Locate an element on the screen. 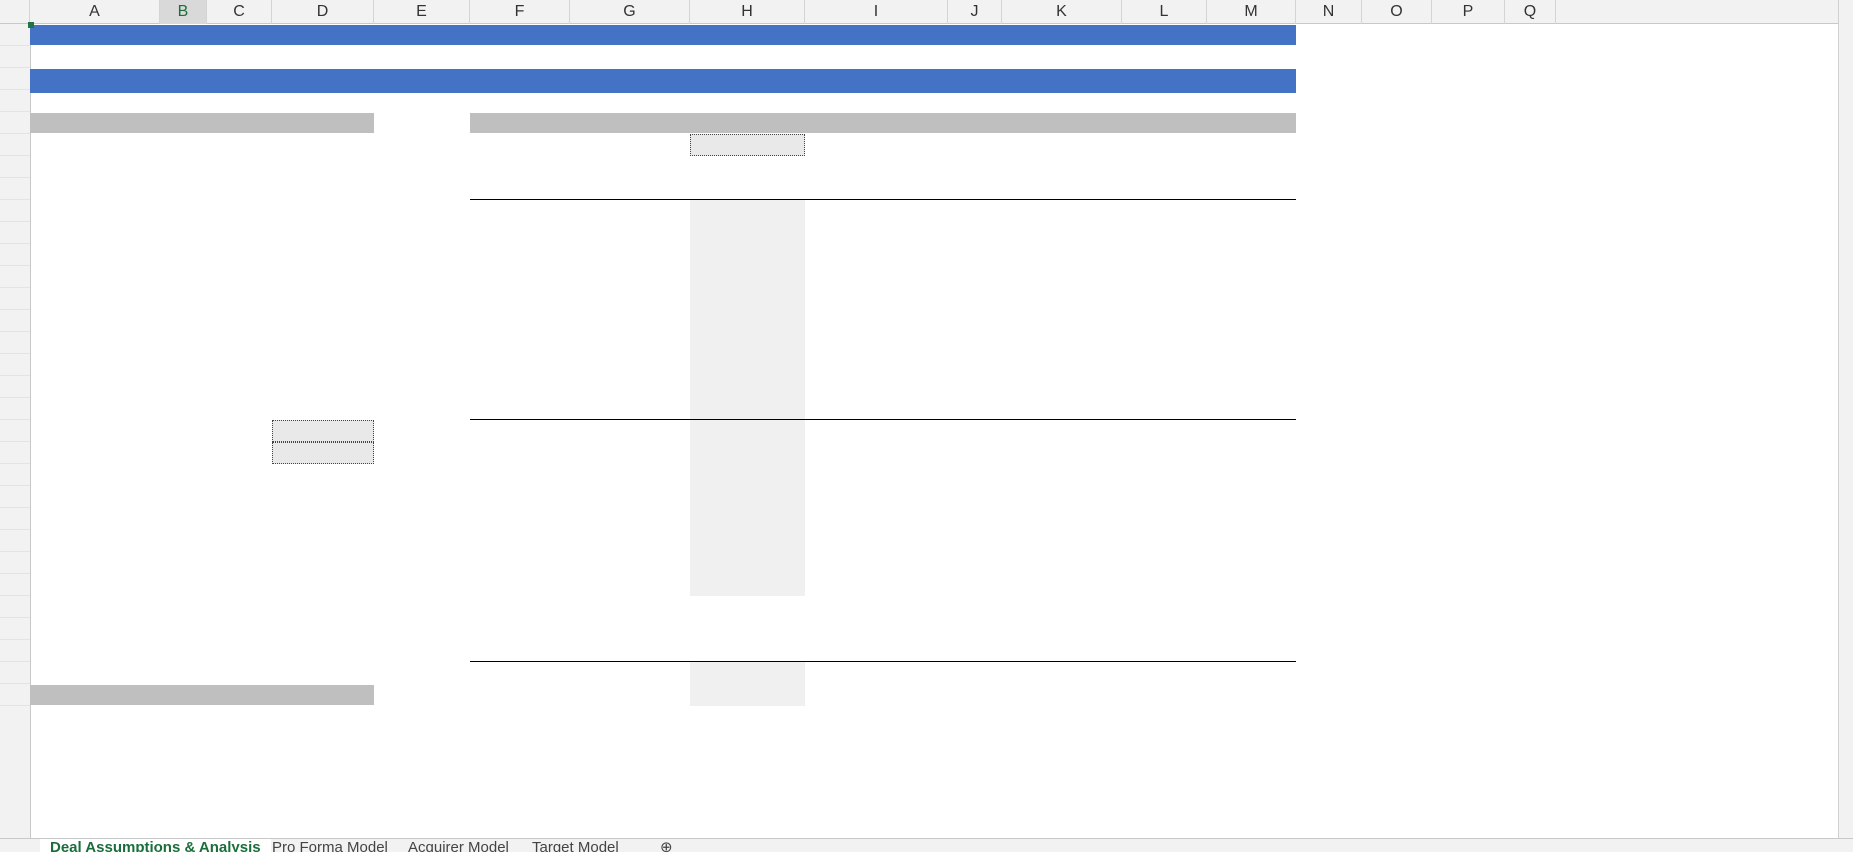 The height and width of the screenshot is (852, 1853). vertical-scrollbar is located at coordinates (1845, 425).